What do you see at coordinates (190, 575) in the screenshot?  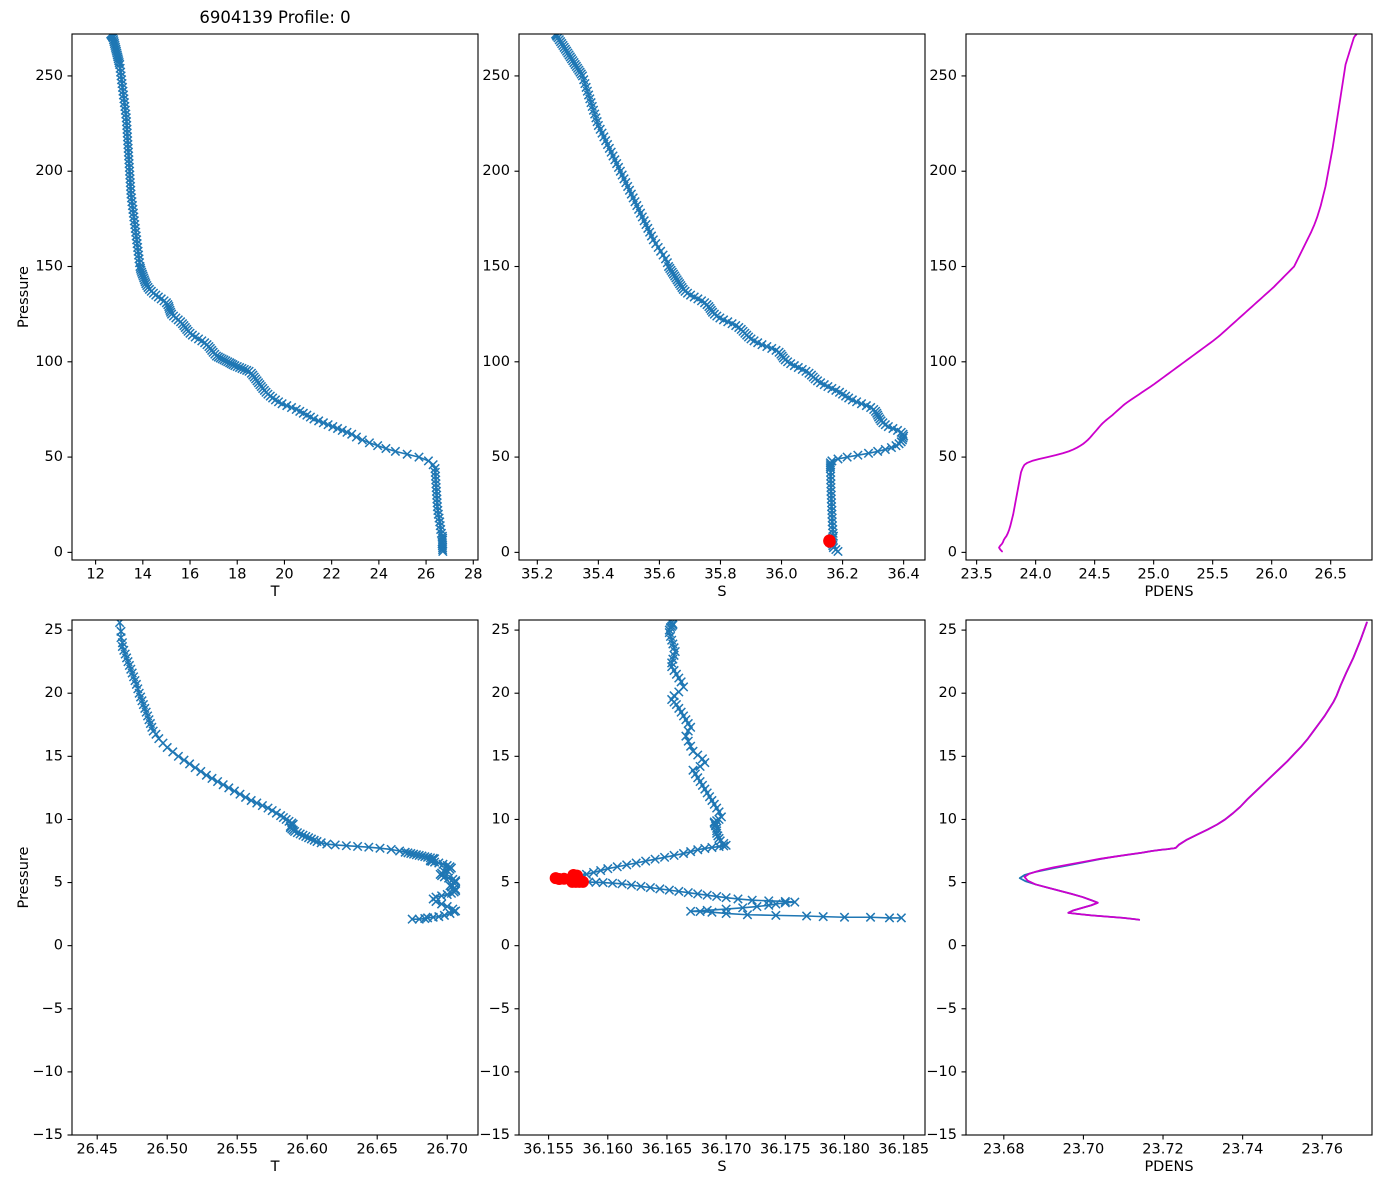 I see `x-tick-label-top-left-2: 16` at bounding box center [190, 575].